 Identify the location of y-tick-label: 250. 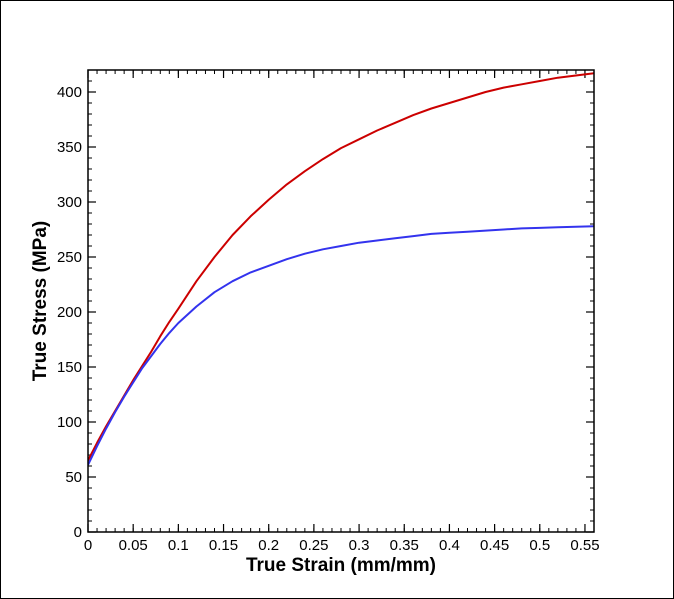
(69, 257).